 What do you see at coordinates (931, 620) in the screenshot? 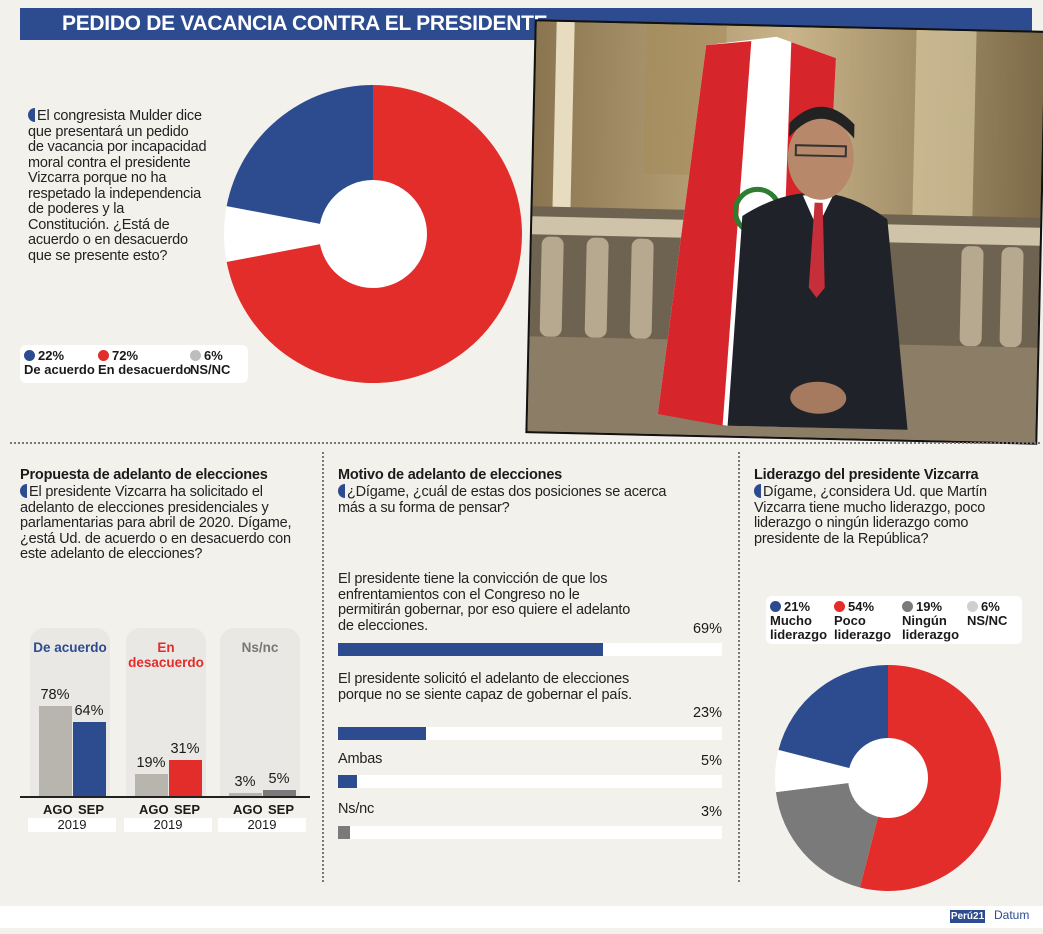
I see `legend-item-ningun: 19% Ningún liderazgo` at bounding box center [931, 620].